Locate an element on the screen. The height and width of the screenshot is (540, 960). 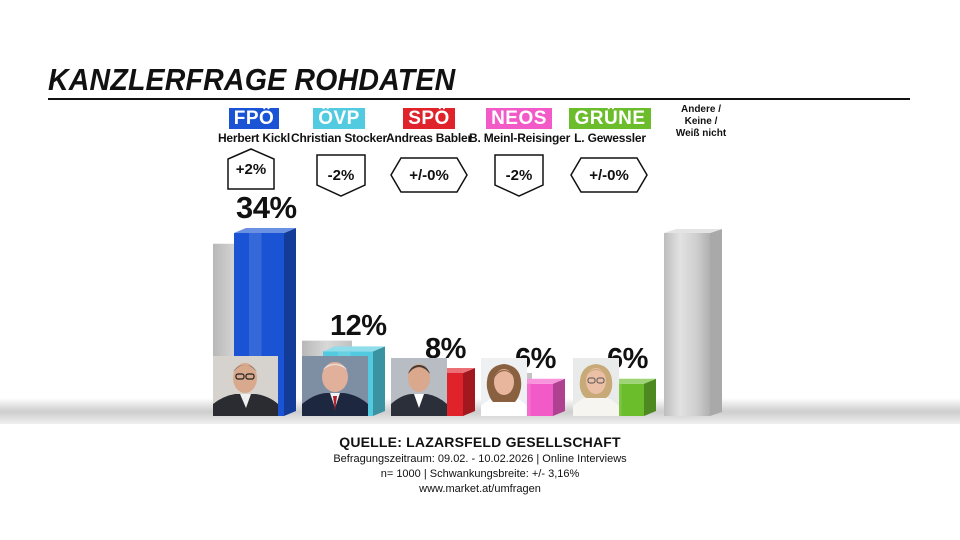
bar-fpoe-side is located at coordinates (290, 322).